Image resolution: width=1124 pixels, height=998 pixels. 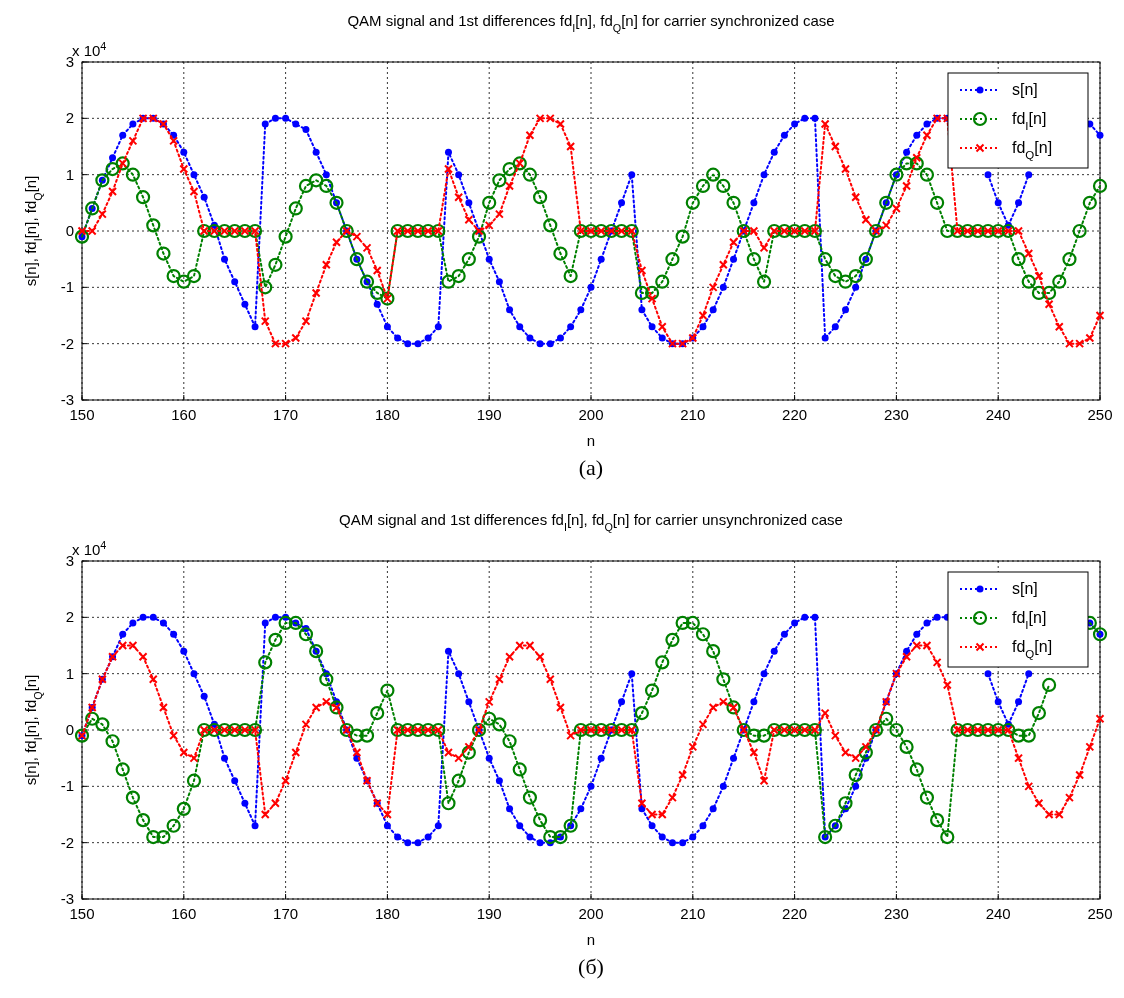 I want to click on text: (a), so click(x=591, y=467).